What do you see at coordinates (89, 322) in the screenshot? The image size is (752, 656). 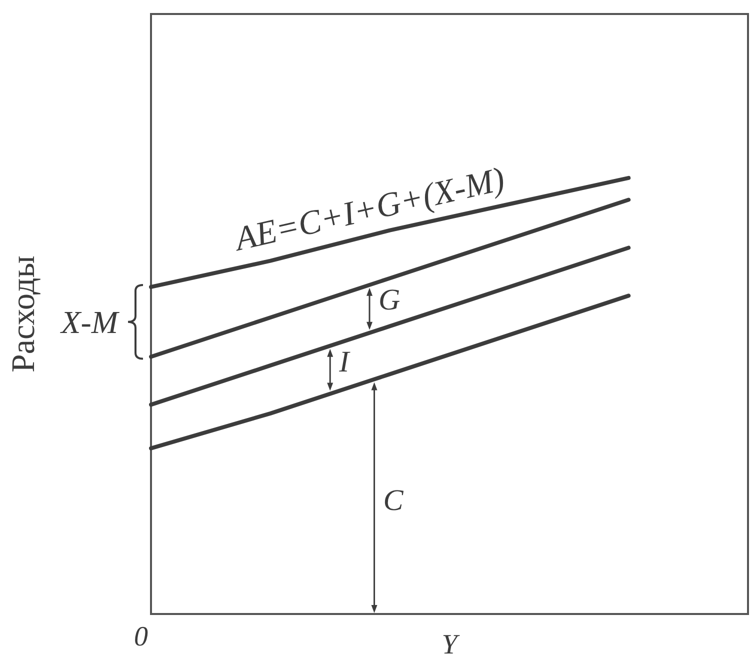 I see `text: X-M` at bounding box center [89, 322].